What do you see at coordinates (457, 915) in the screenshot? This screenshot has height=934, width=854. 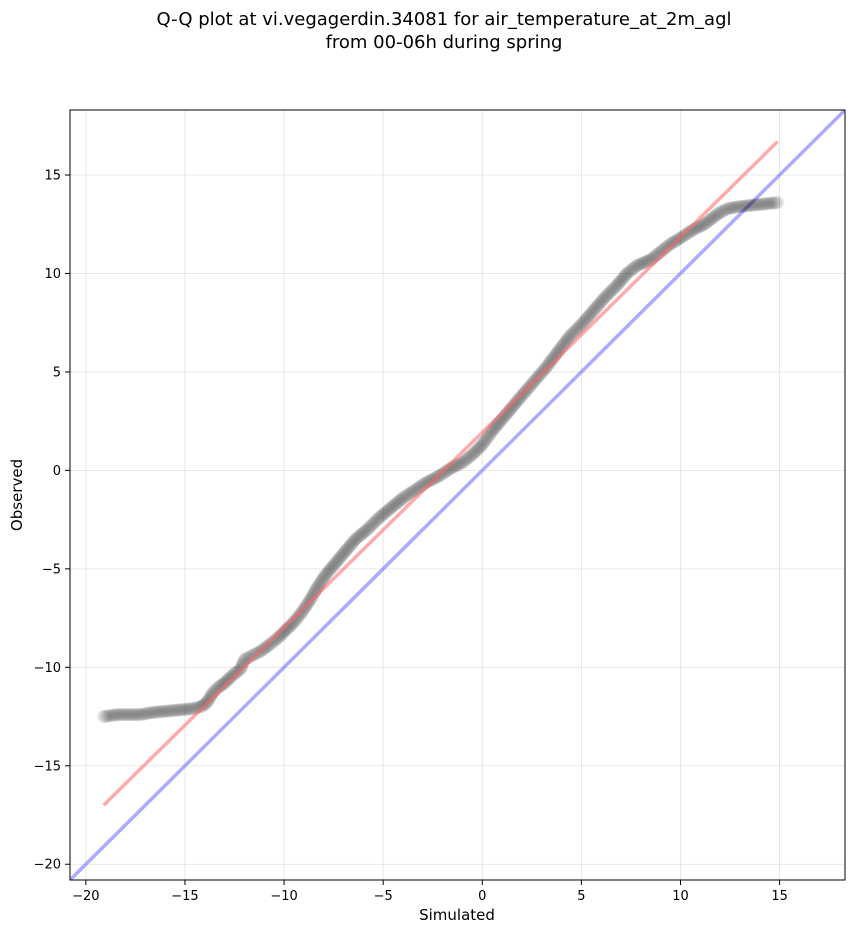 I see `x-axis-label: Simulated` at bounding box center [457, 915].